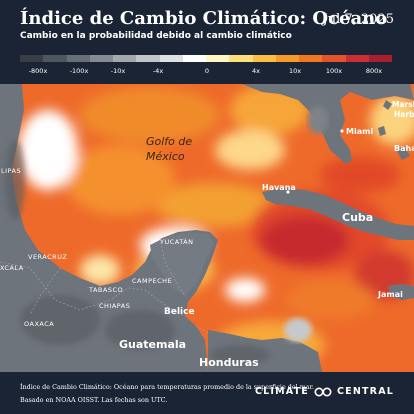 The width and height of the screenshot is (414, 414). Describe the element at coordinates (118, 71) in the screenshot. I see `legend-tick: -10x` at that location.